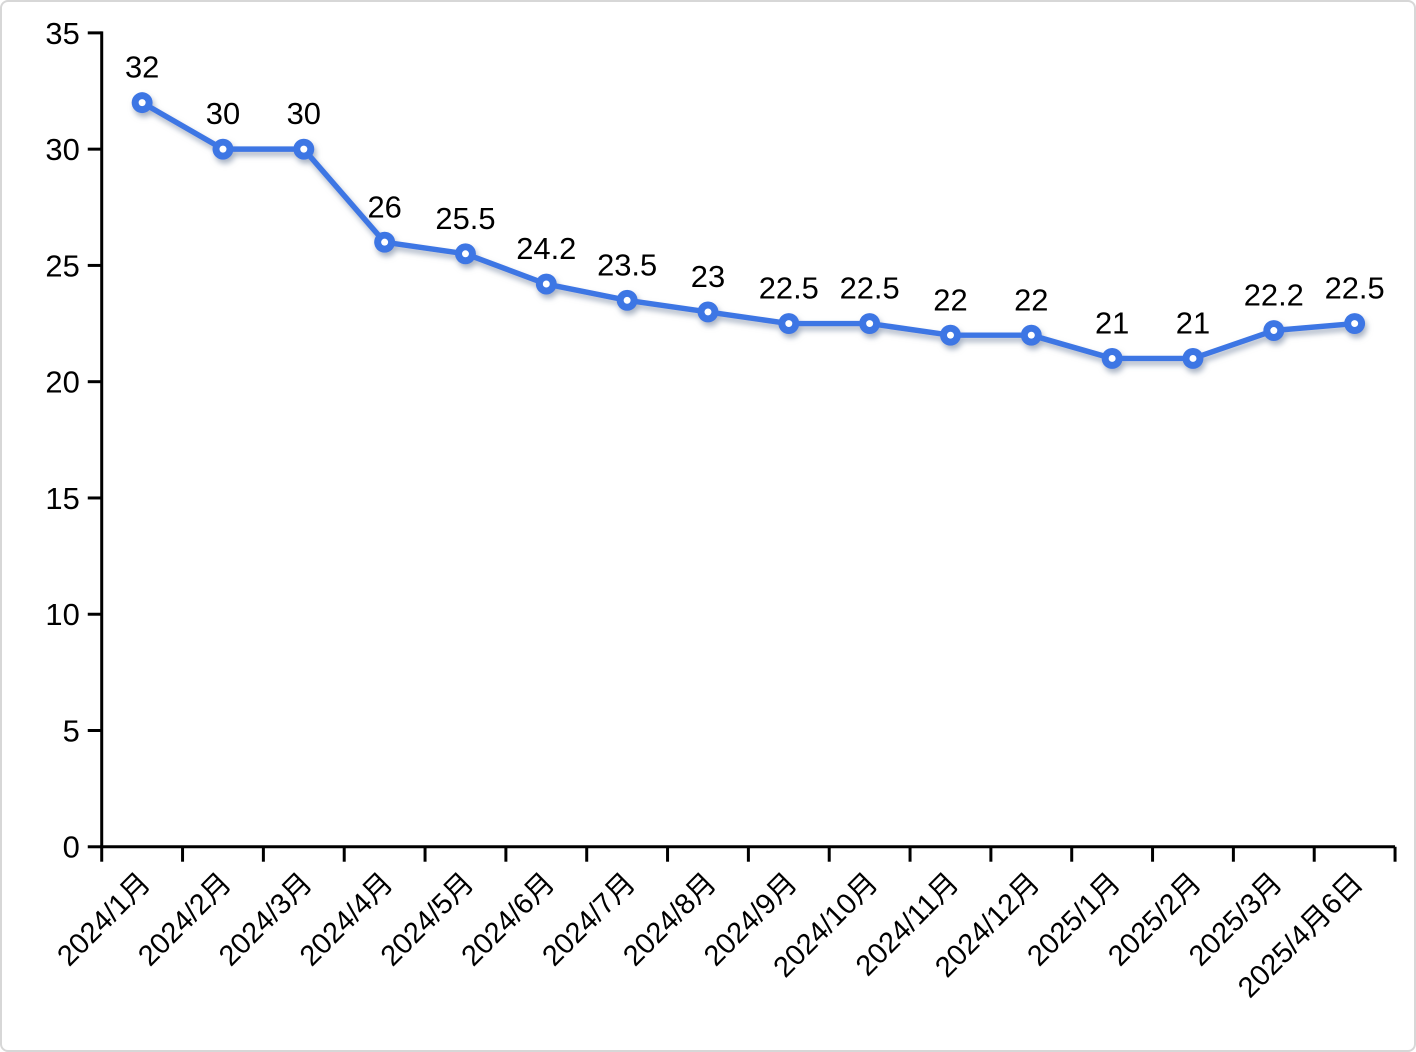 This screenshot has width=1416, height=1052. Describe the element at coordinates (62, 382) in the screenshot. I see `y-tick-label: 20` at that location.